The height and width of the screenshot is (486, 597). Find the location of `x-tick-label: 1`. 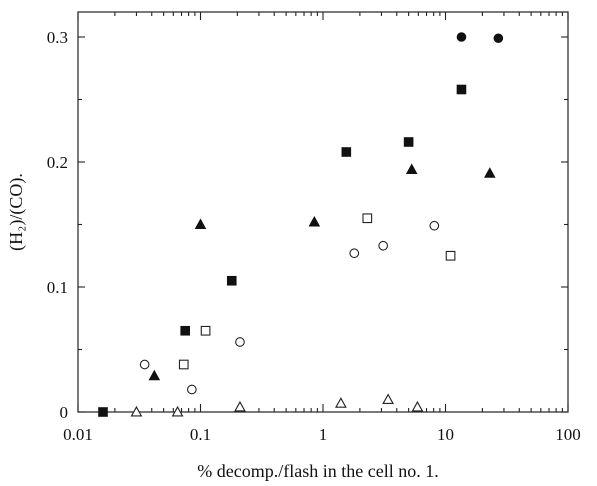

x-tick-label: 1 is located at coordinates (323, 434).